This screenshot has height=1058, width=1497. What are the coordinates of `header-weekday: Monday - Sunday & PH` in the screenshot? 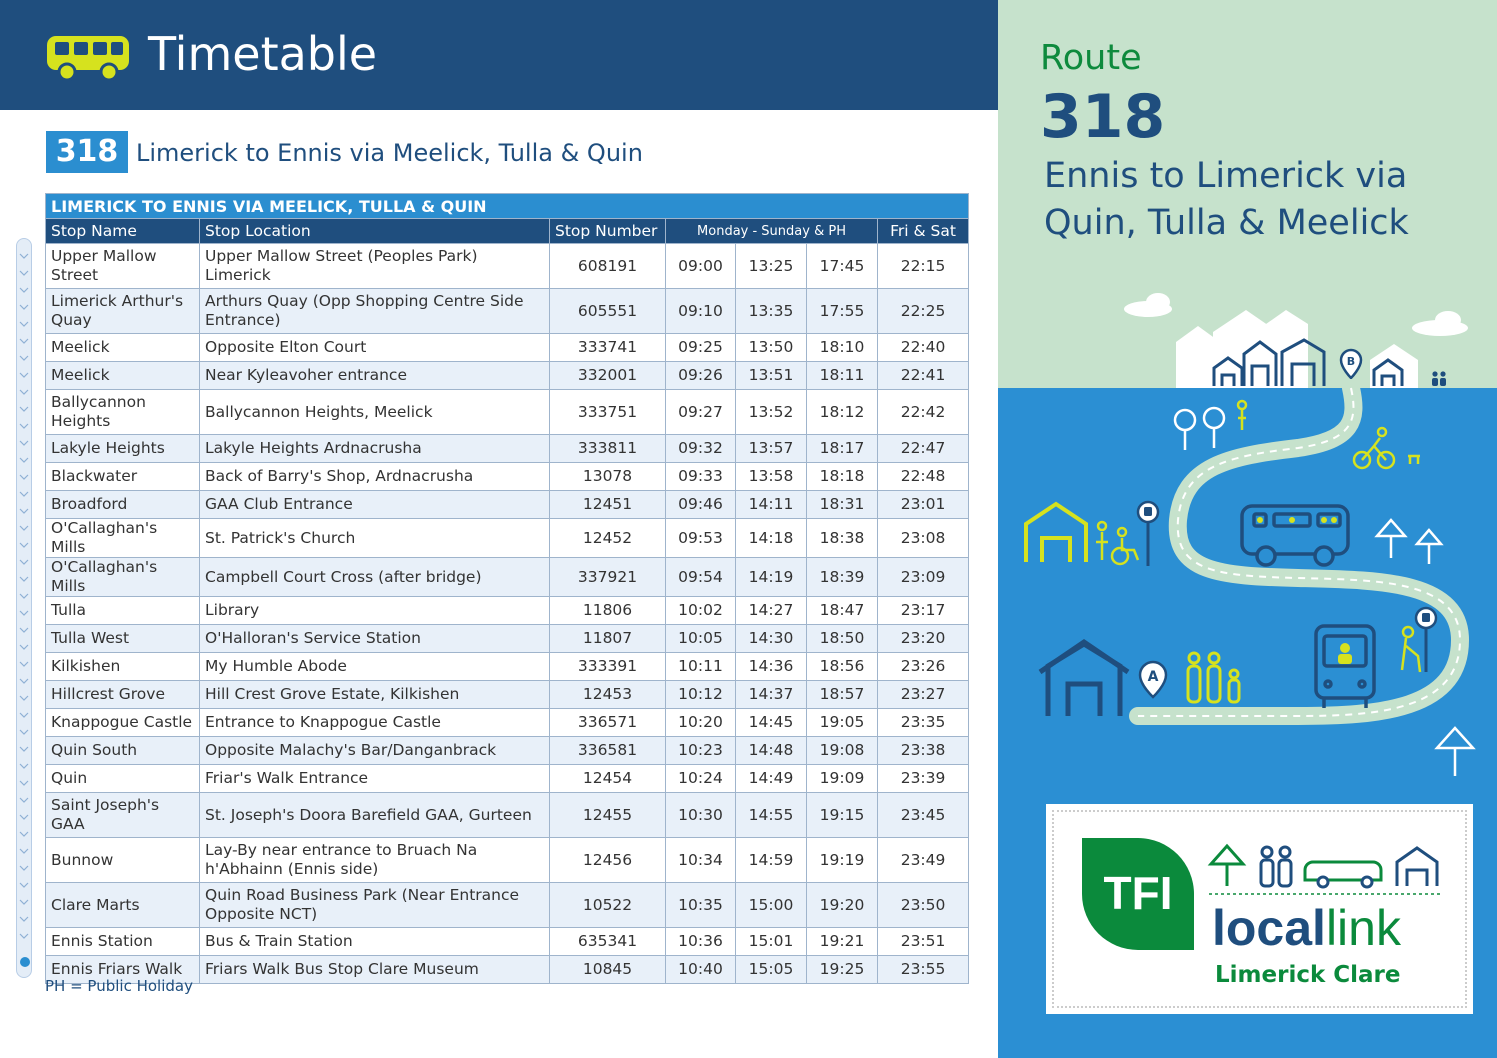 It's located at (771, 231).